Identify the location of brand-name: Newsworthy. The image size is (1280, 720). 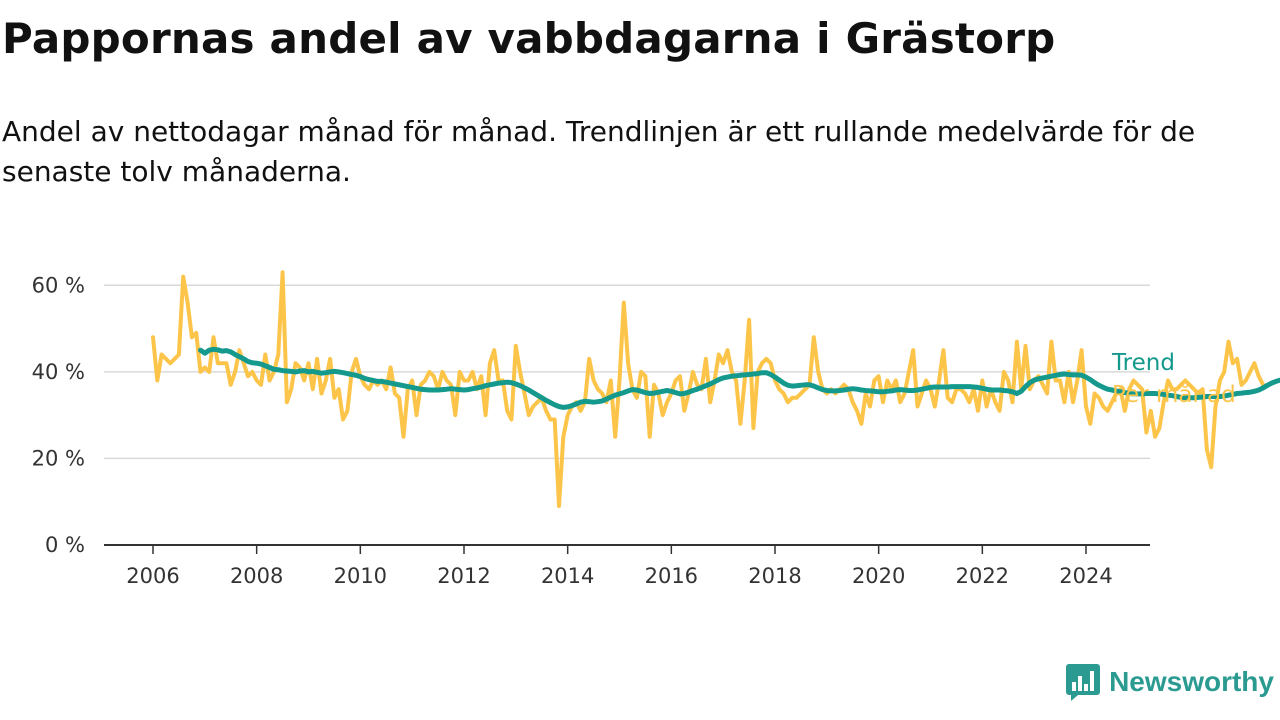
(1191, 681).